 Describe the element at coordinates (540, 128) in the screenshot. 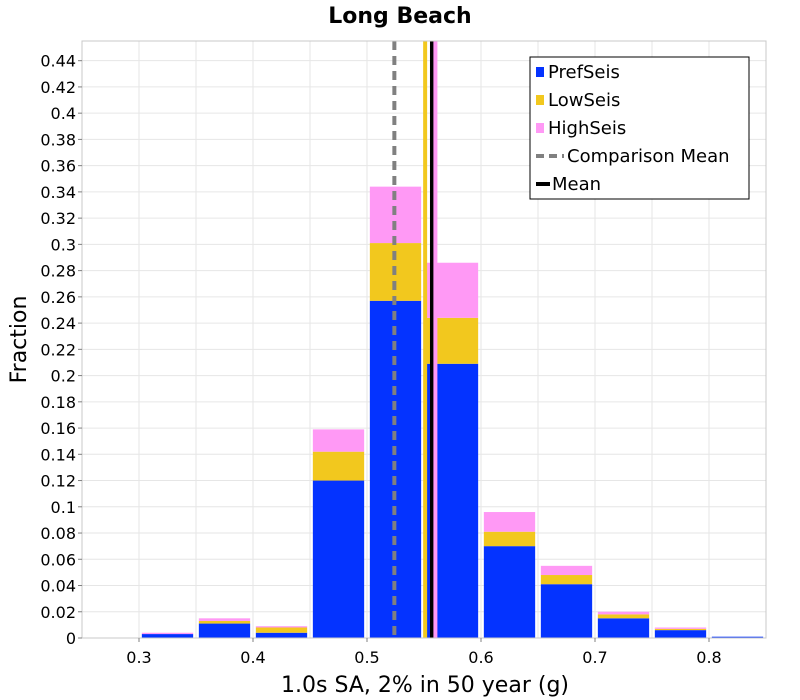

I see `legend-swatch-highseis` at that location.